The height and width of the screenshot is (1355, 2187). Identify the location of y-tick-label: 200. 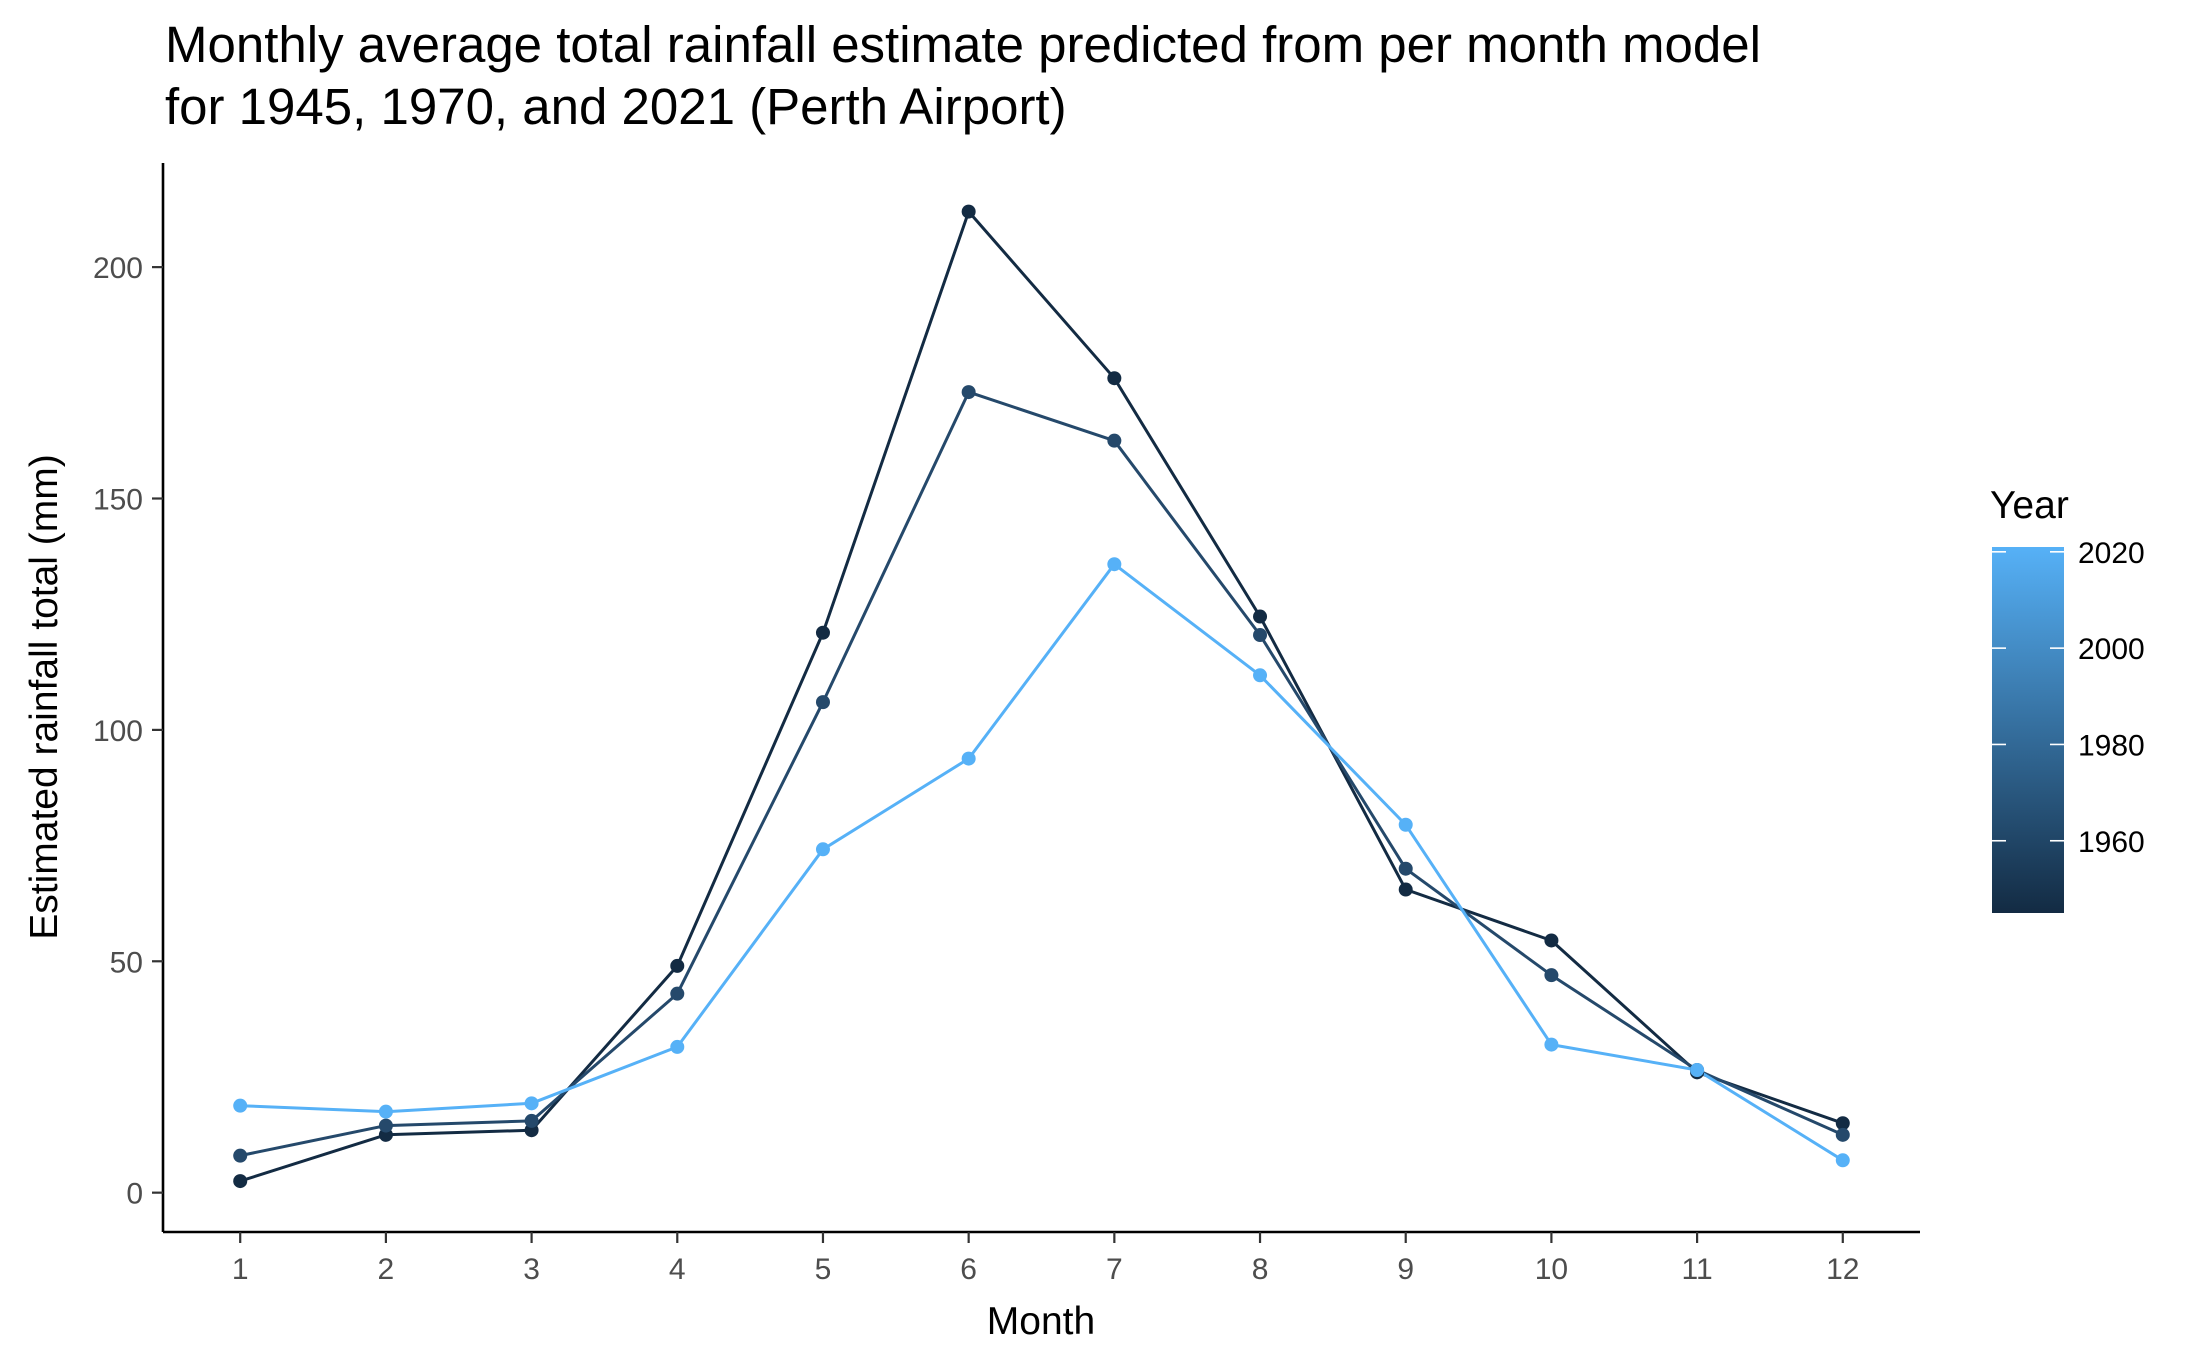
(118, 268).